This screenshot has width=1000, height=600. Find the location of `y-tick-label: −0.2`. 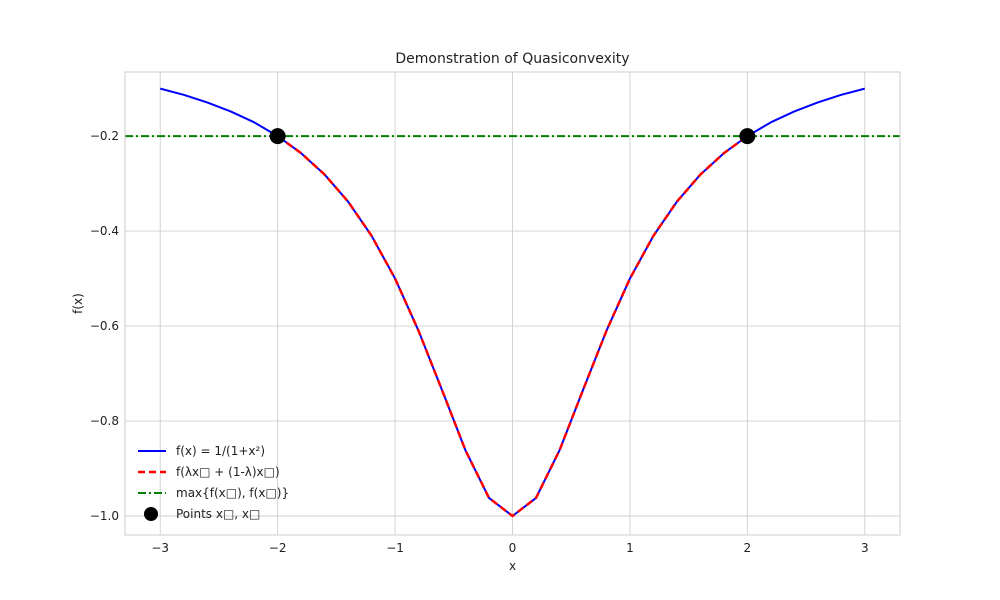

y-tick-label: −0.2 is located at coordinates (104, 136).